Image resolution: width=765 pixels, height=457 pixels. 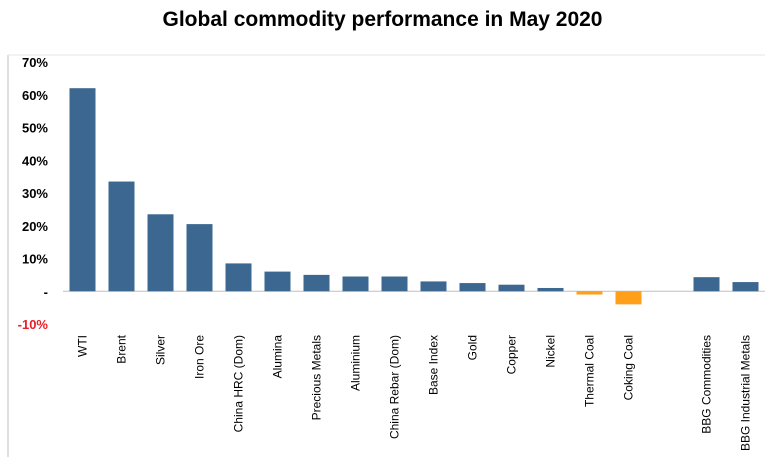 What do you see at coordinates (746, 393) in the screenshot?
I see `x-tick-label: BBG Industrial Metals` at bounding box center [746, 393].